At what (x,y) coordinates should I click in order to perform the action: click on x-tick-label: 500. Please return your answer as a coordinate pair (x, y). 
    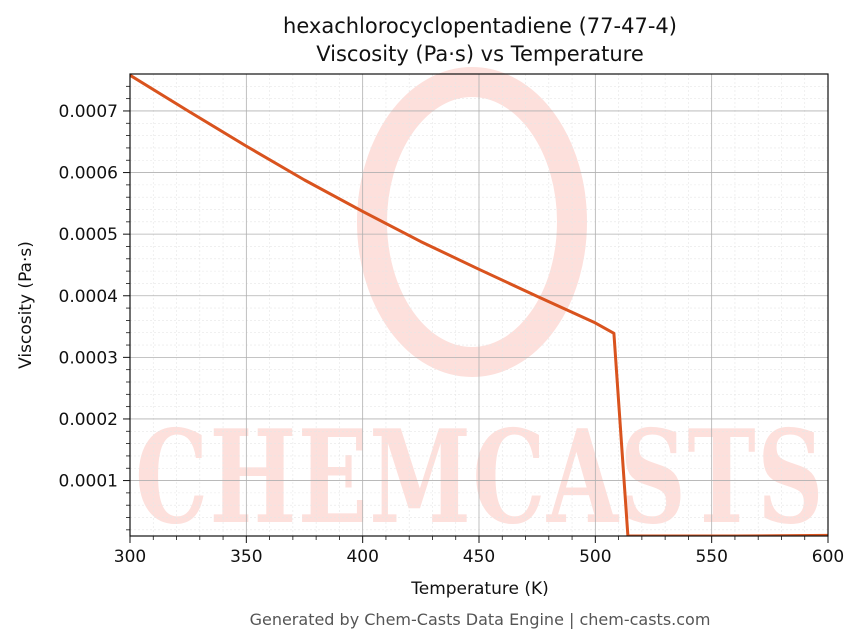
    Looking at the image, I should click on (595, 557).